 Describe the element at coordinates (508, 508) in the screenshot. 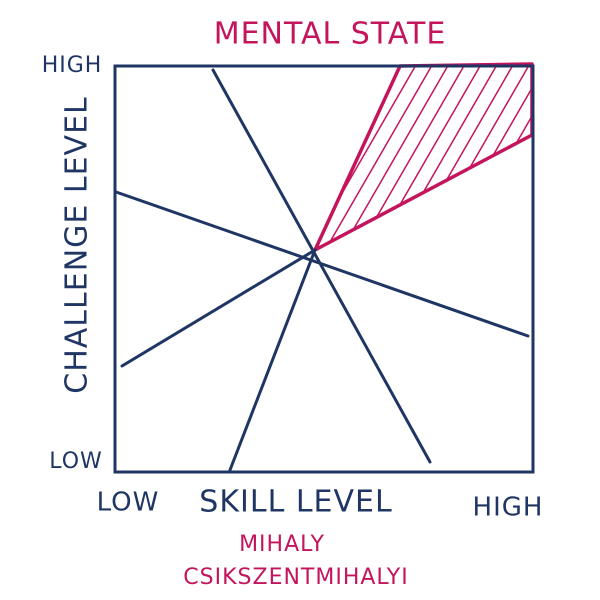

I see `x-high: HIGH` at that location.